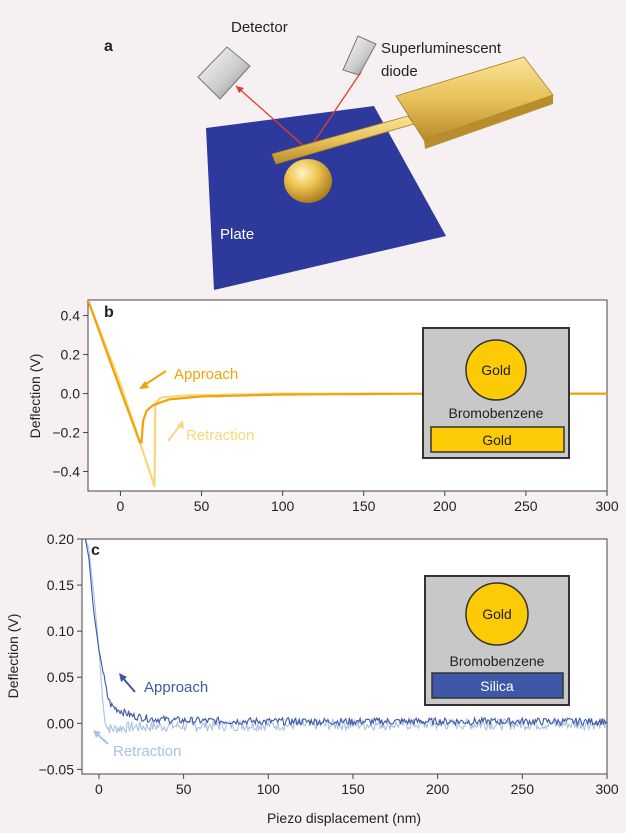 This screenshot has height=833, width=626. What do you see at coordinates (259, 27) in the screenshot?
I see `detector-label: Detector` at bounding box center [259, 27].